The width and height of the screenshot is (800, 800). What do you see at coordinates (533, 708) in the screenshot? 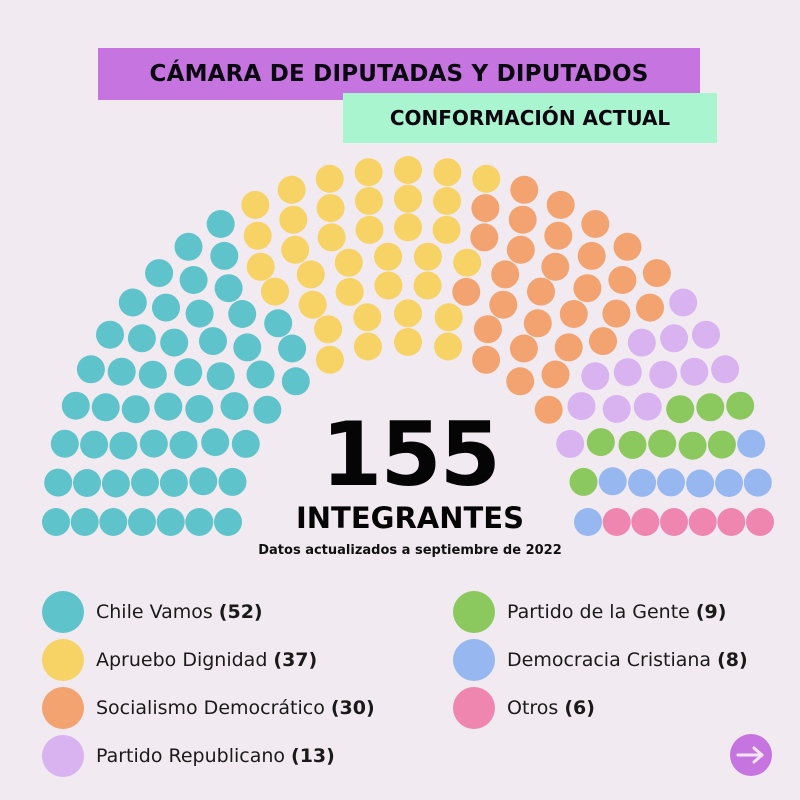
I see `legend-label: Otros` at bounding box center [533, 708].